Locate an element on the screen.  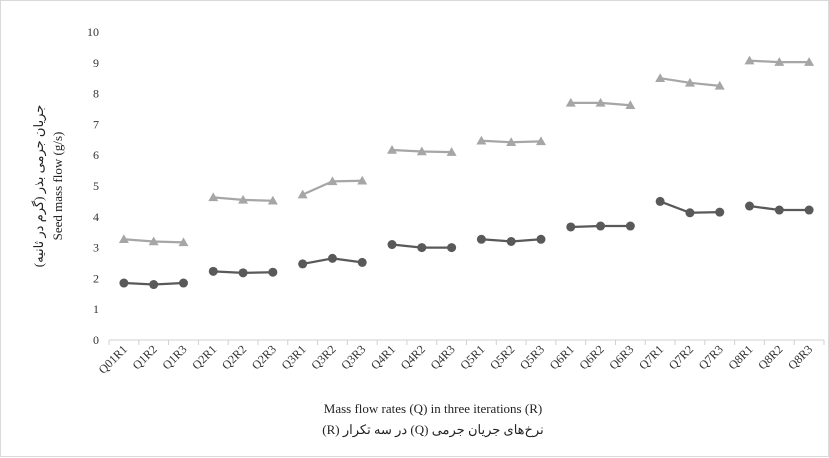
x-tick-label: Q5R1 is located at coordinates (472, 357).